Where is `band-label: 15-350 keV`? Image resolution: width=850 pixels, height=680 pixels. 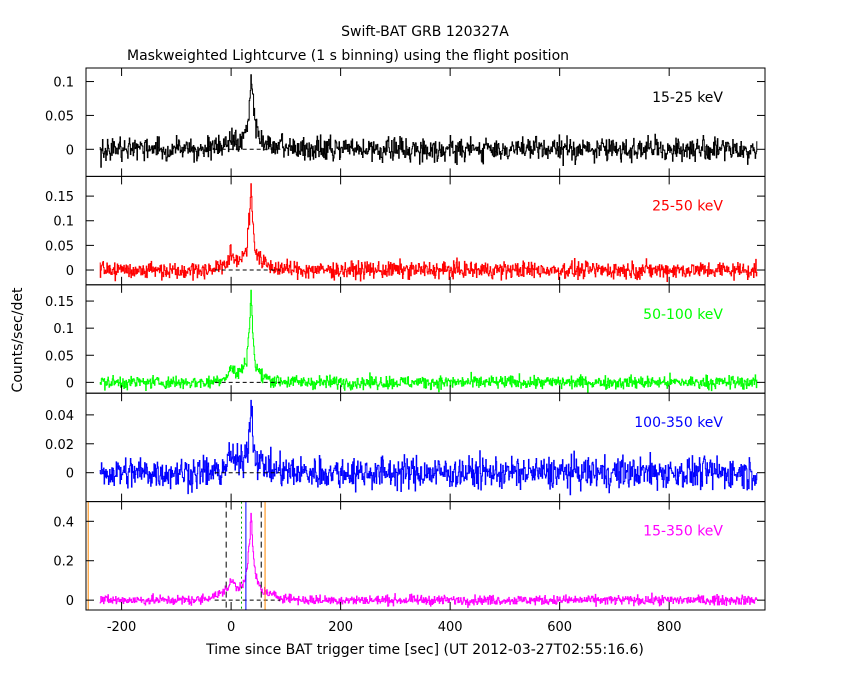
band-label: 15-350 keV is located at coordinates (683, 532).